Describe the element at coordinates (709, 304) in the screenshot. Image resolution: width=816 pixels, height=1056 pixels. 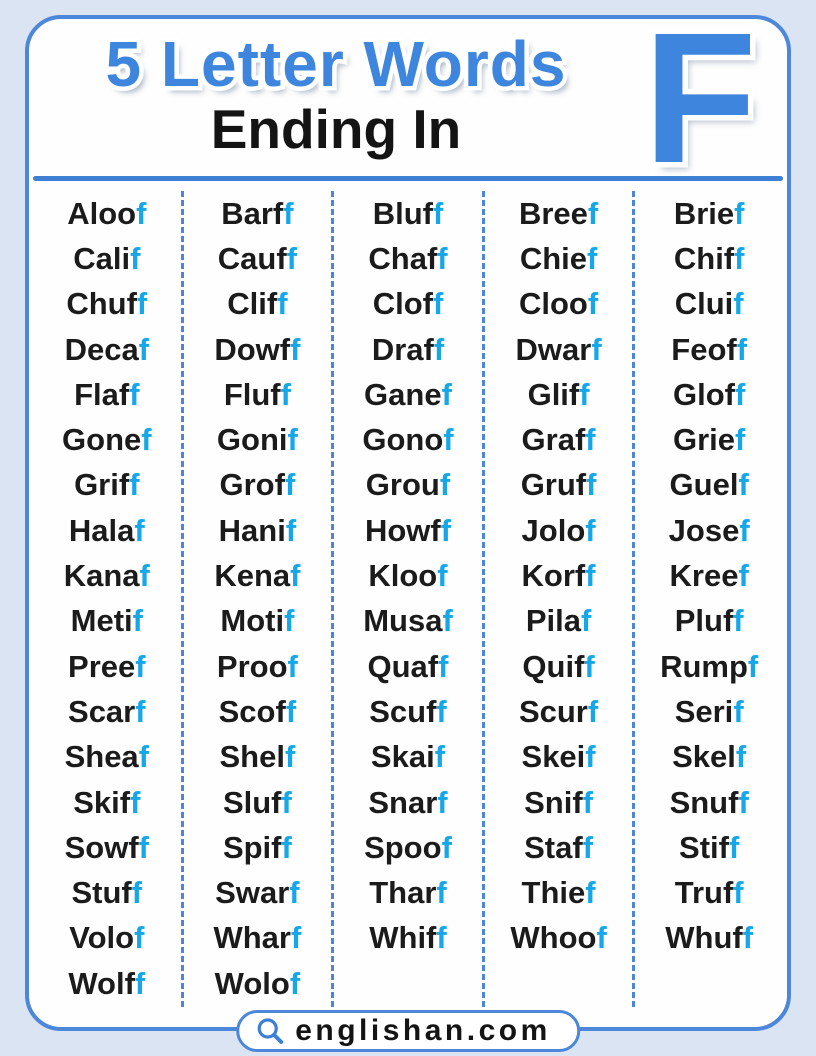
I see `word: Clui f` at that location.